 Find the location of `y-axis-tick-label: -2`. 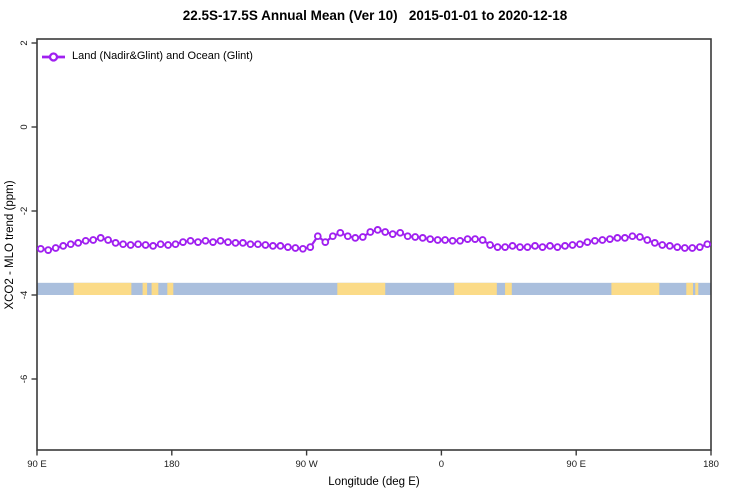

y-axis-tick-label: -2 is located at coordinates (24, 211).